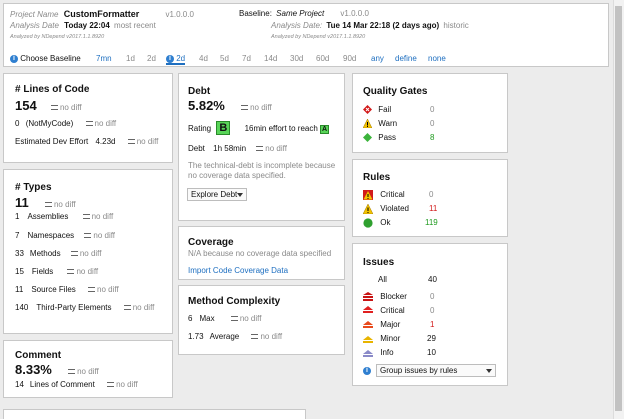 Image resolution: width=624 pixels, height=419 pixels. Describe the element at coordinates (367, 138) in the screenshot. I see `pass-icon` at that location.